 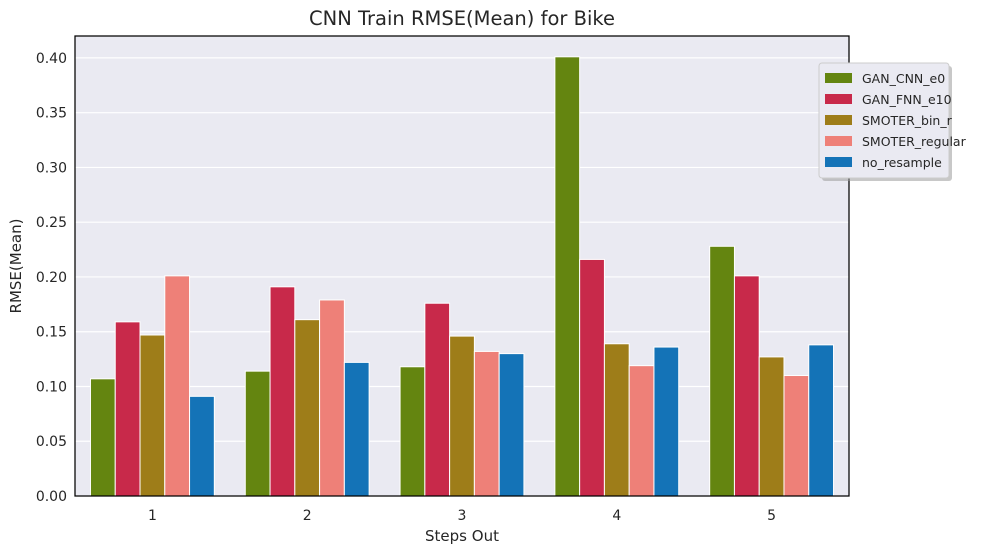 What do you see at coordinates (462, 536) in the screenshot?
I see `x-axis-label: Steps Out` at bounding box center [462, 536].